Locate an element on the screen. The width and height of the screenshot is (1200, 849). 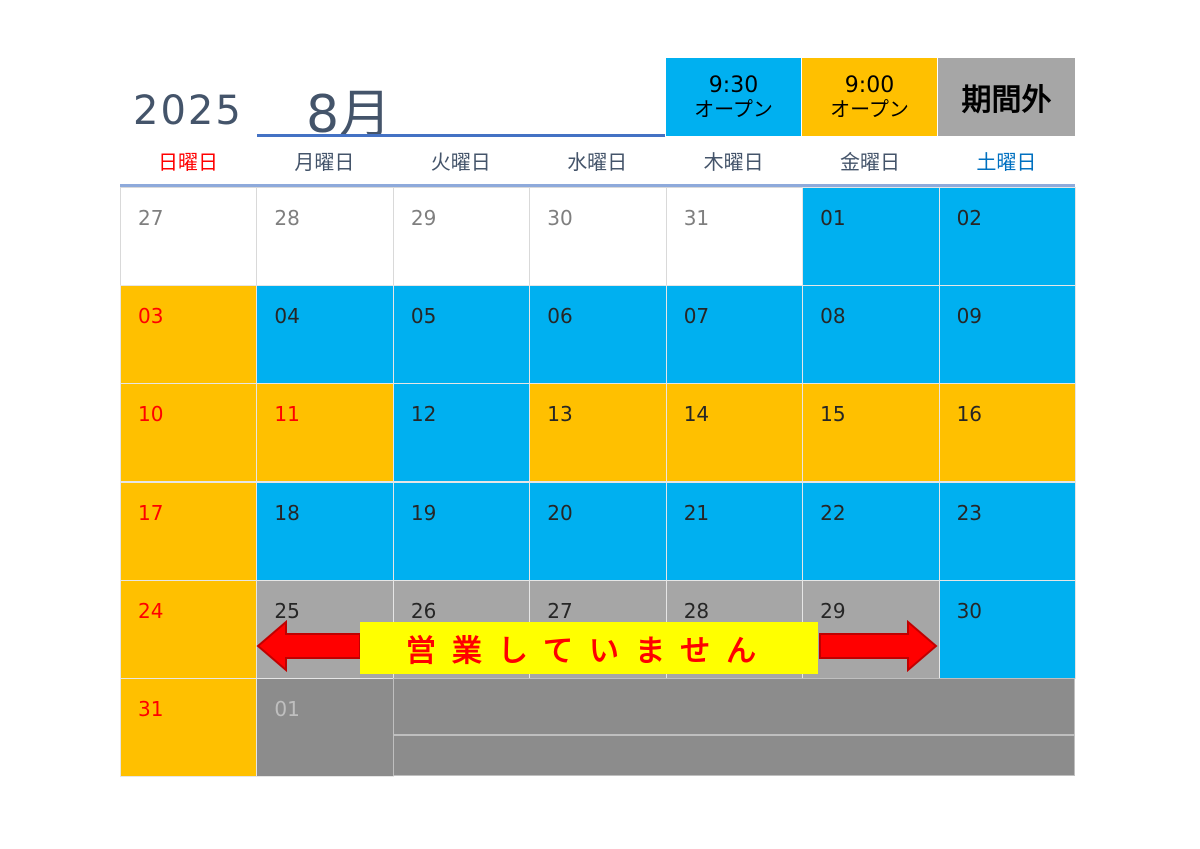
day-cell: 19 is located at coordinates (461, 531).